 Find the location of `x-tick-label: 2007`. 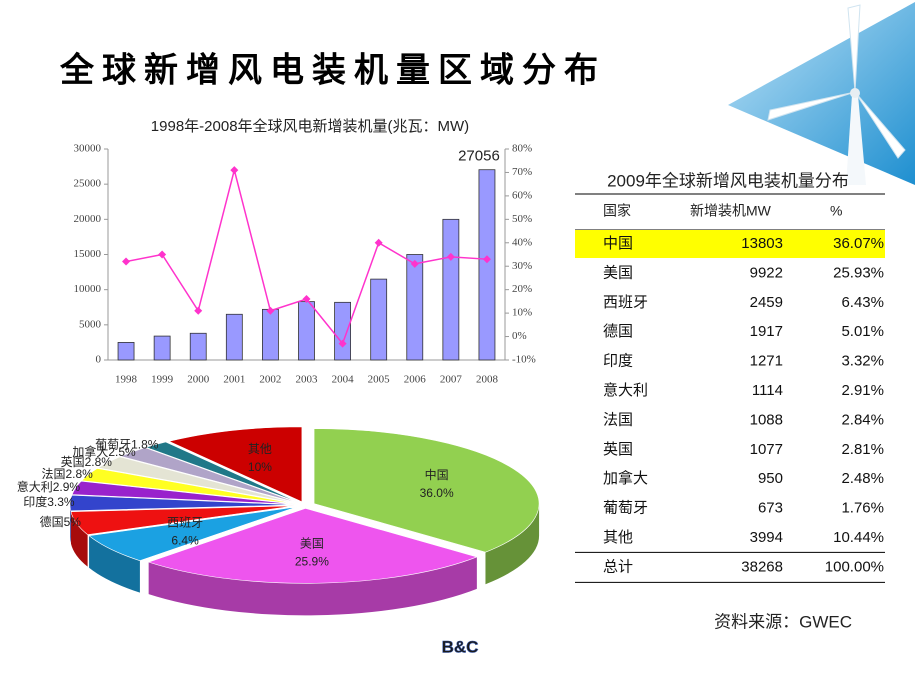

x-tick-label: 2007 is located at coordinates (451, 380).